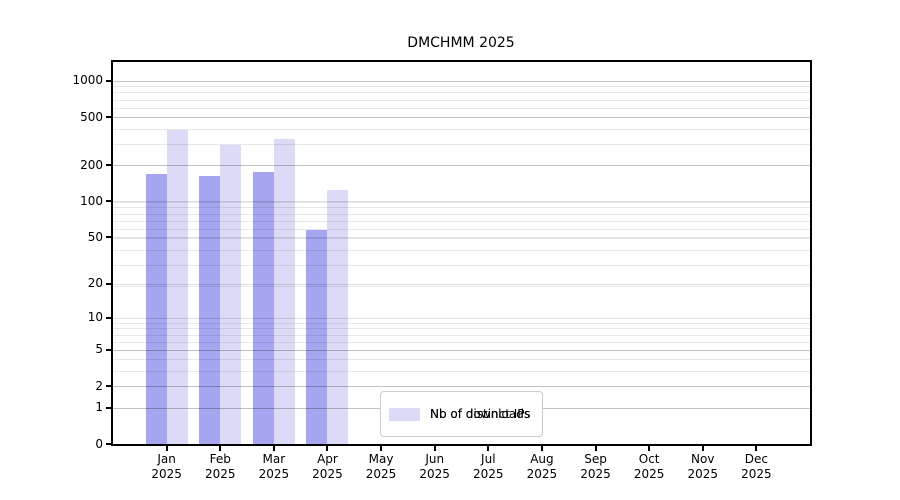 Image resolution: width=900 pixels, height=500 pixels. I want to click on x-tick-label-may: May 2025, so click(381, 466).